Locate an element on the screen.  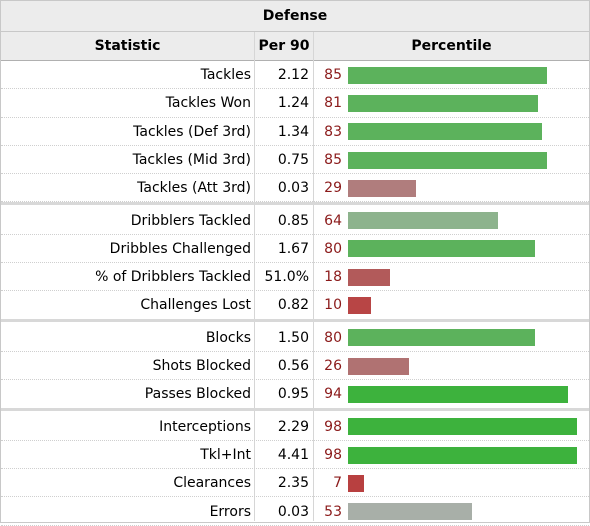
stat-name: Shots Blocked is located at coordinates (201, 366).